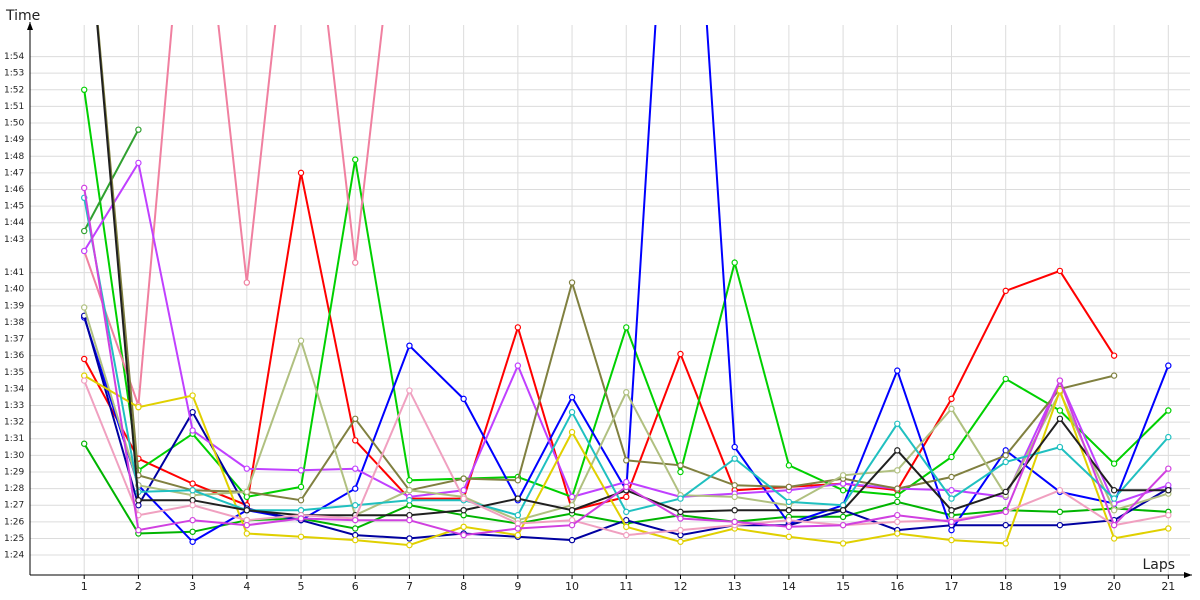 The height and width of the screenshot is (600, 1200). I want to click on y-tick-label: 1:41, so click(14, 273).